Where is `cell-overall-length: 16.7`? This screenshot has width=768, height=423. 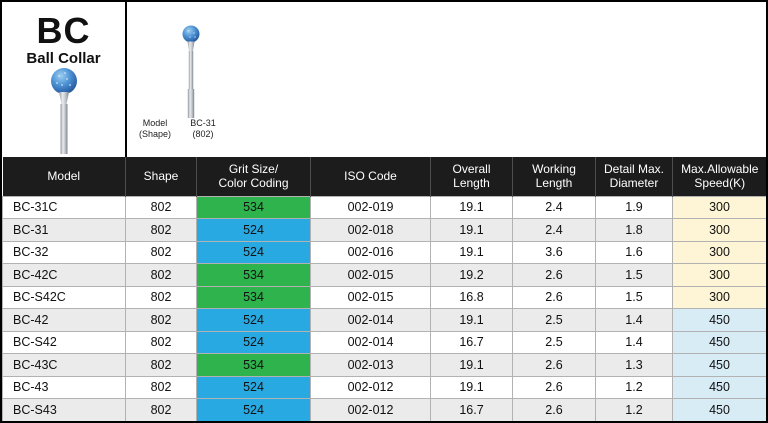
cell-overall-length: 16.7 is located at coordinates (471, 409).